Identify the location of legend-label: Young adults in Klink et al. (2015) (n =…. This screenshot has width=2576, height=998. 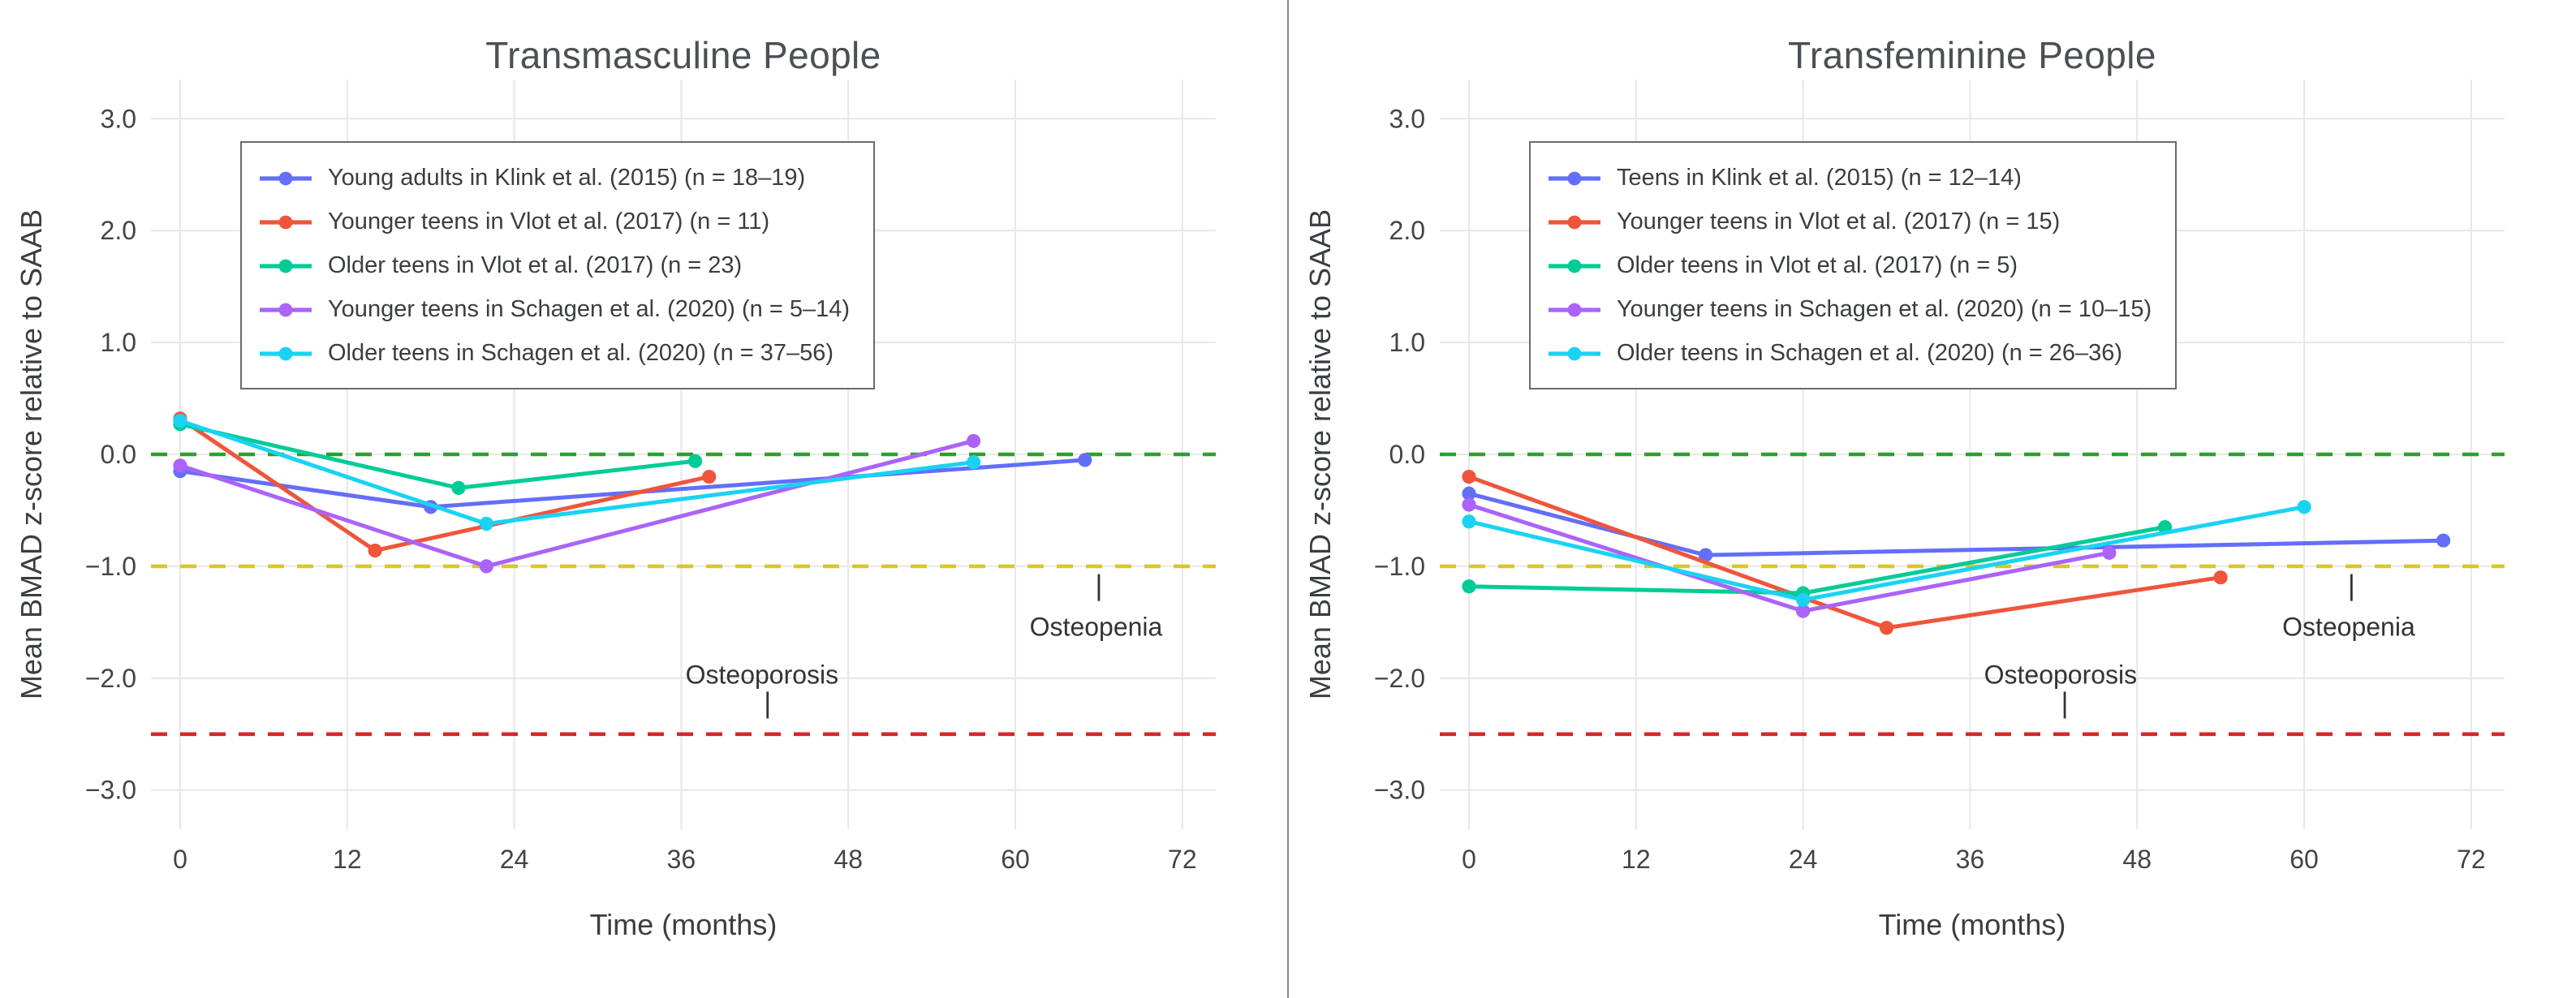
(567, 178).